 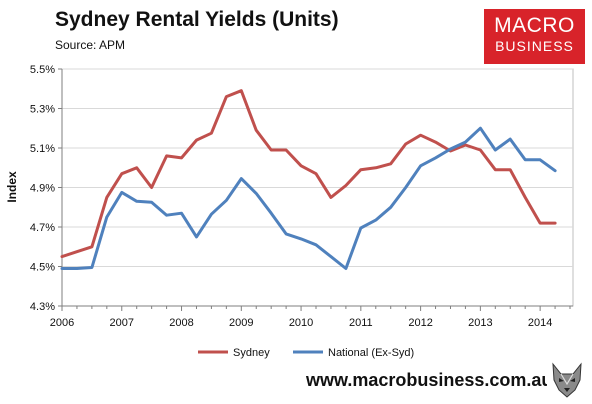 What do you see at coordinates (181, 323) in the screenshot?
I see `x-tick-label: 2008` at bounding box center [181, 323].